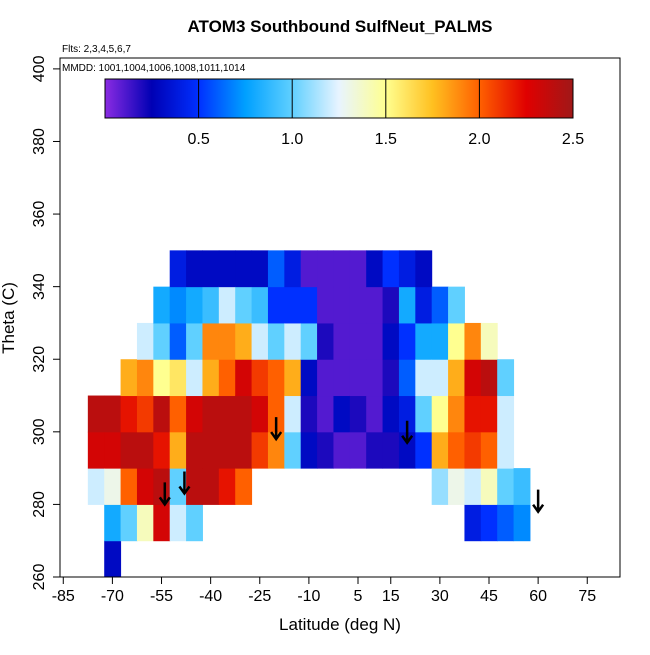  I want to click on x-tick-label: -10, so click(308, 596).